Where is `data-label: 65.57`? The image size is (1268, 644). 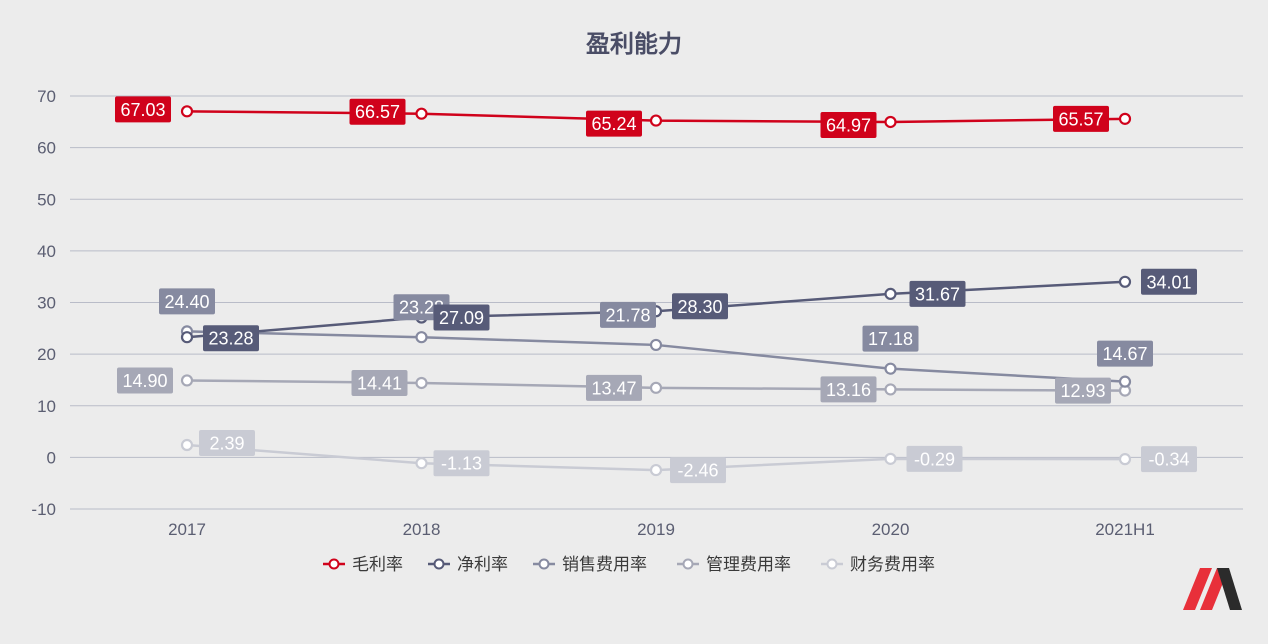
data-label: 65.57 is located at coordinates (1080, 119).